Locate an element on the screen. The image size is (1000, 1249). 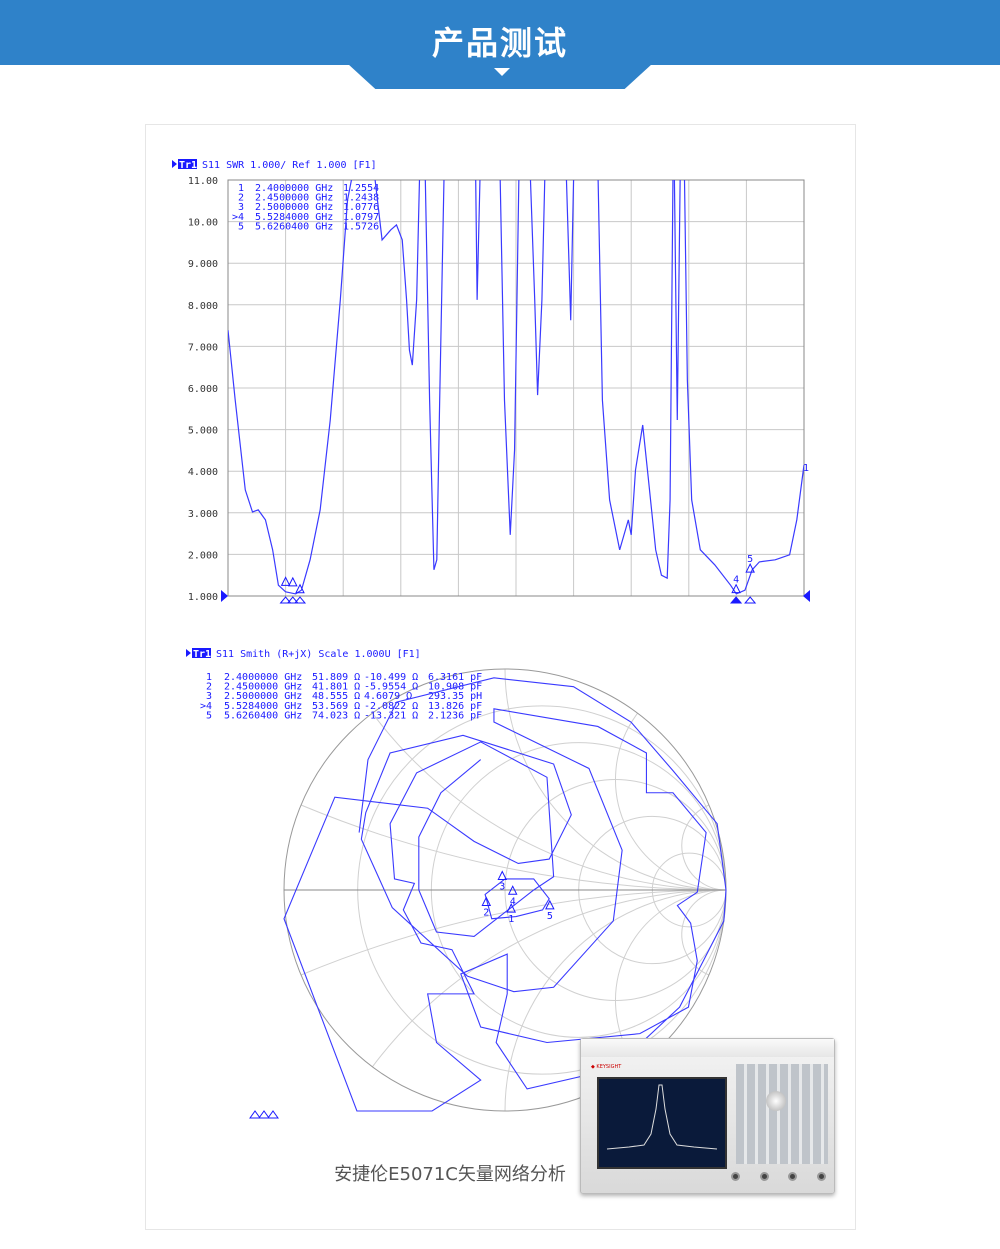
y-tick-label: 4.000 is located at coordinates (203, 472).